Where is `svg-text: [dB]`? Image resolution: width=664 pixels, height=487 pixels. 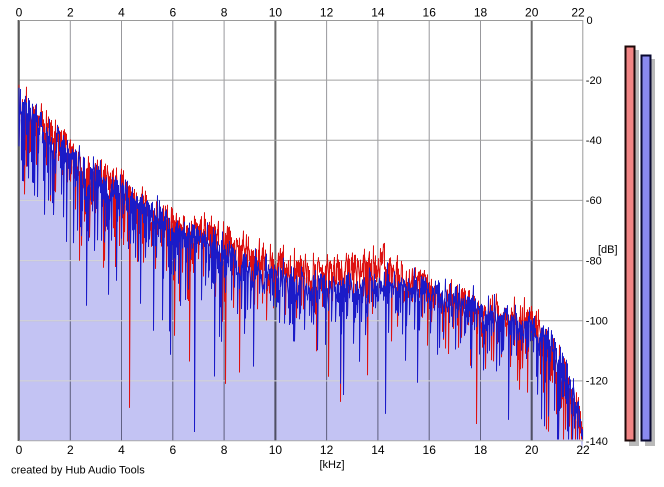 svg-text: [dB] is located at coordinates (608, 250).